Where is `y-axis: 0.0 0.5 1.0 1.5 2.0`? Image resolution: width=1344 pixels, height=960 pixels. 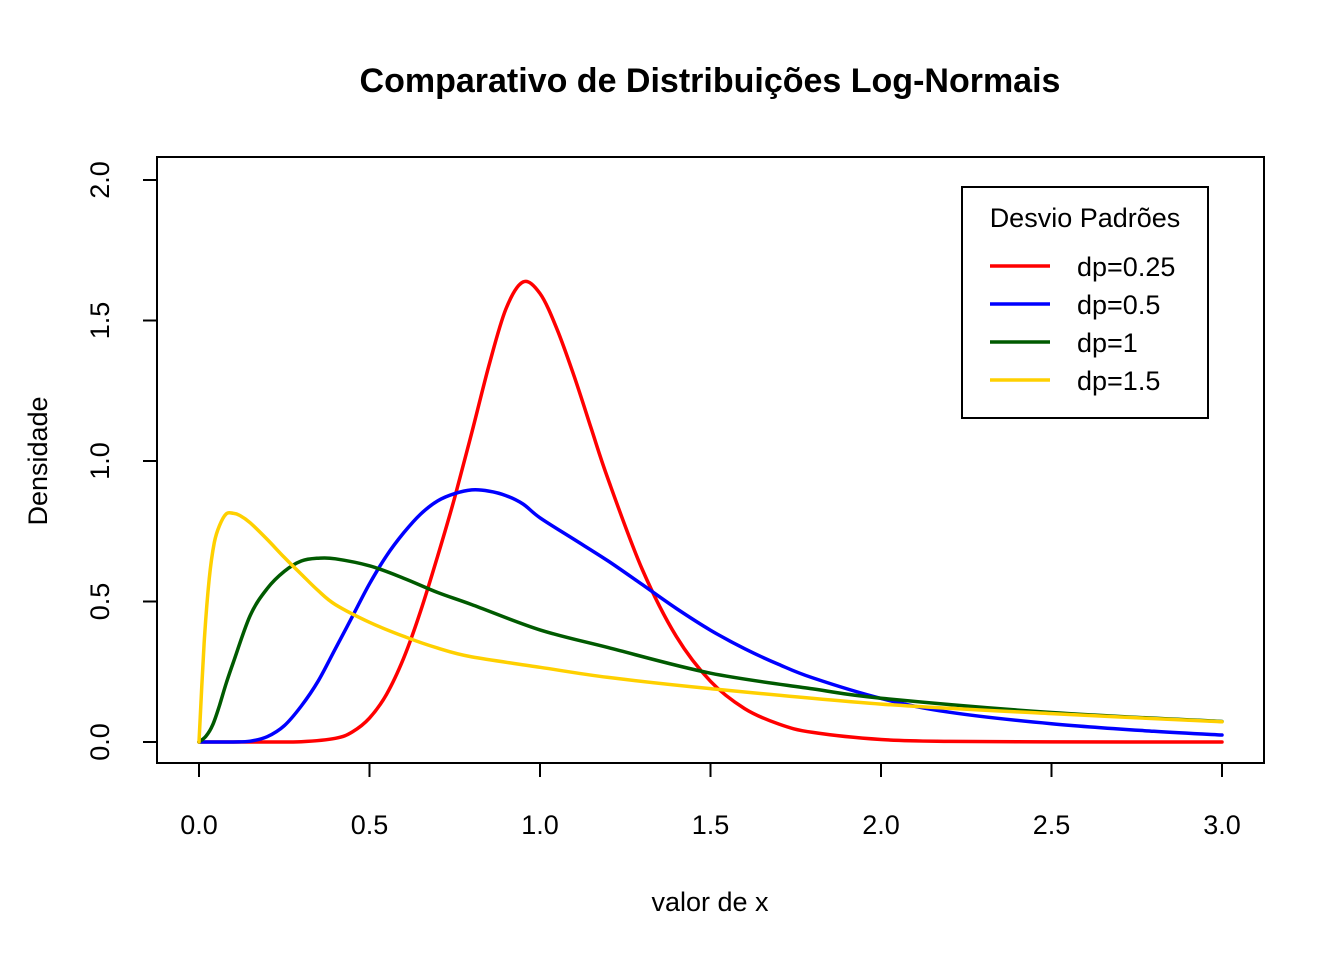
y-axis: 0.0 0.5 1.0 1.5 2.0 is located at coordinates (121, 461).